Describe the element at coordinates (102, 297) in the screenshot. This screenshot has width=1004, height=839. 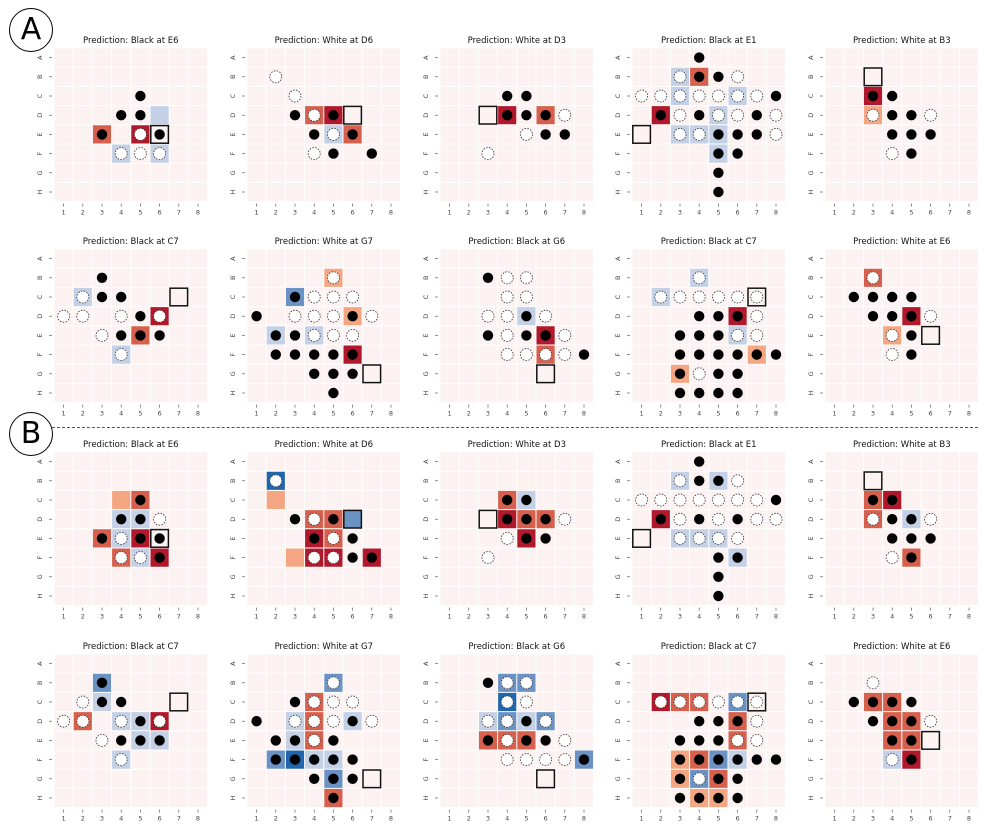
I see `piece-C3-black` at that location.